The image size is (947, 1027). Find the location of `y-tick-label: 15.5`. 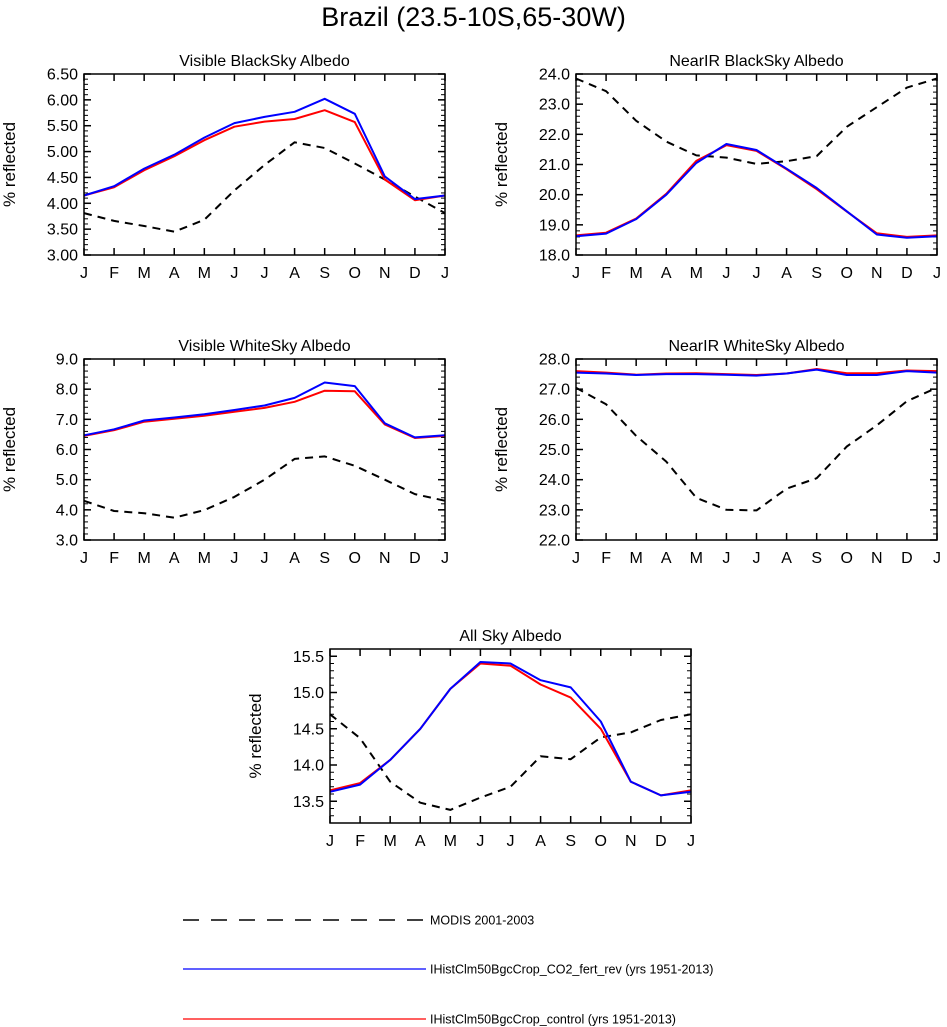

y-tick-label: 15.5 is located at coordinates (308, 657).